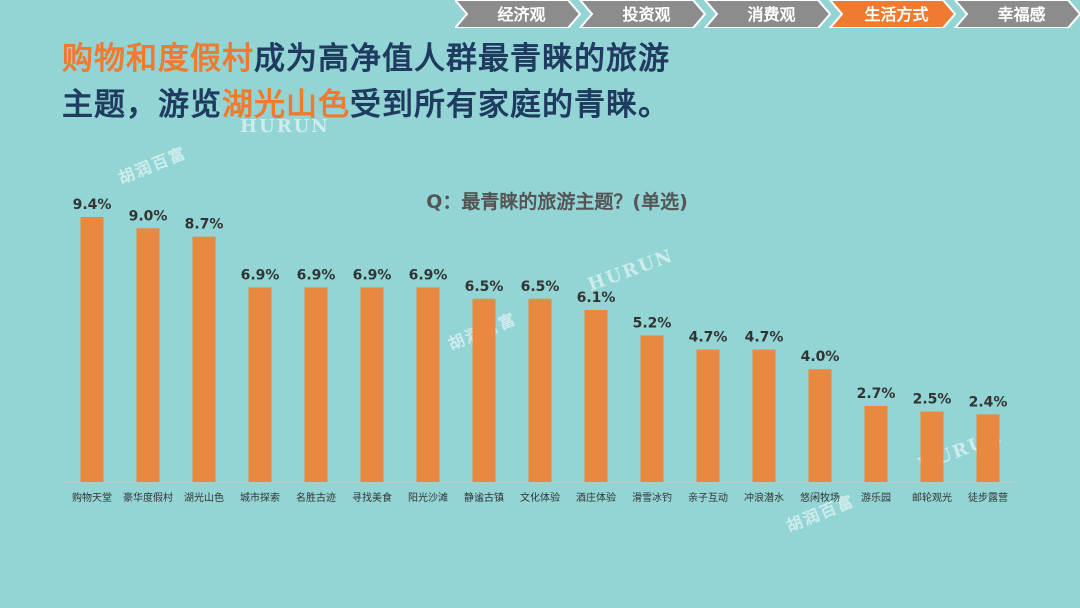 This screenshot has height=608, width=1080. What do you see at coordinates (540, 497) in the screenshot?
I see `category-label: 文化体验` at bounding box center [540, 497].